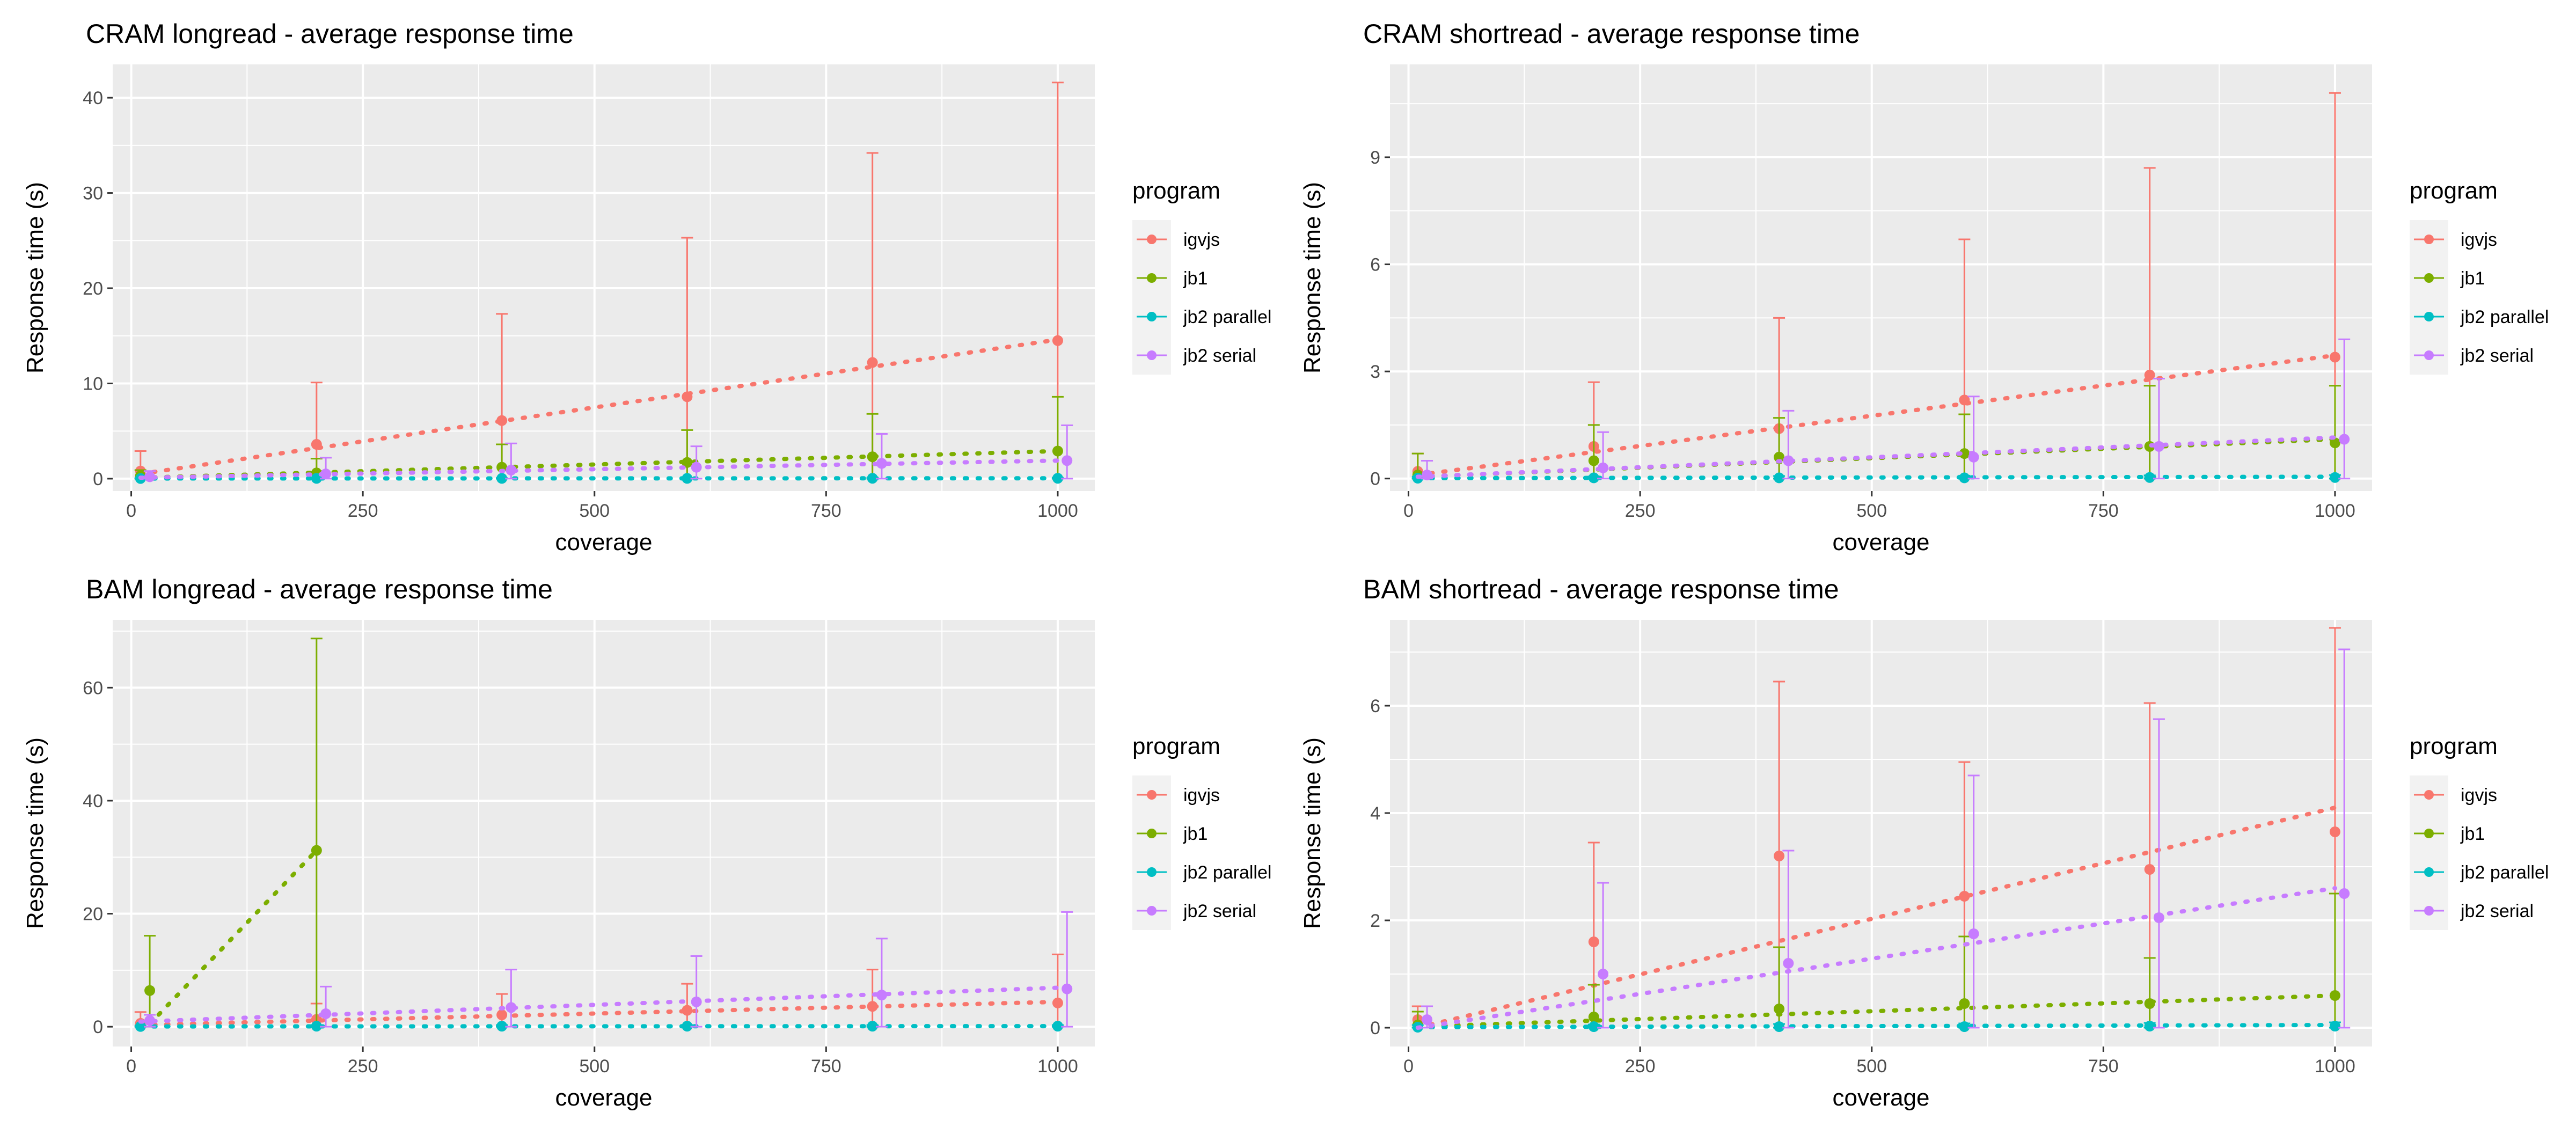 The image size is (2576, 1127). Describe the element at coordinates (1601, 589) in the screenshot. I see `chart-title: BAM shortread - average response time` at that location.